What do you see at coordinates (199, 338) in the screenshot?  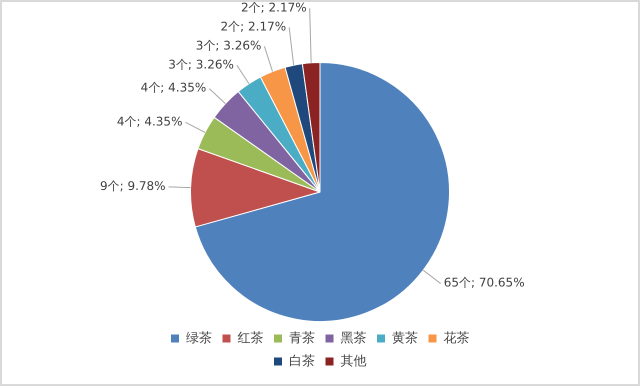 I see `legend-label: 绿茶` at bounding box center [199, 338].